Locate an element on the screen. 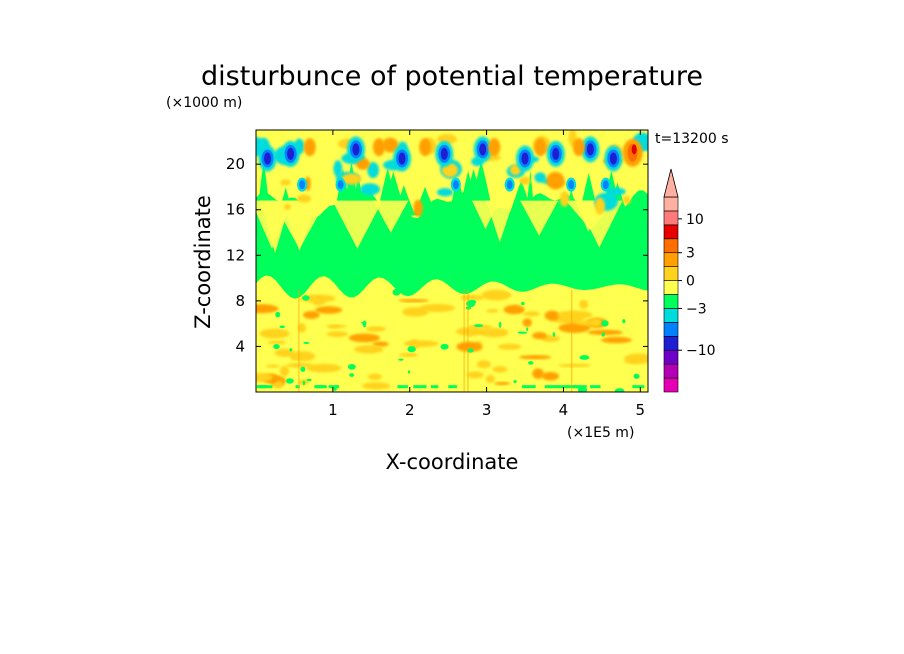 This screenshot has height=654, width=904. colorbar-tick-label: 10 is located at coordinates (695, 220).